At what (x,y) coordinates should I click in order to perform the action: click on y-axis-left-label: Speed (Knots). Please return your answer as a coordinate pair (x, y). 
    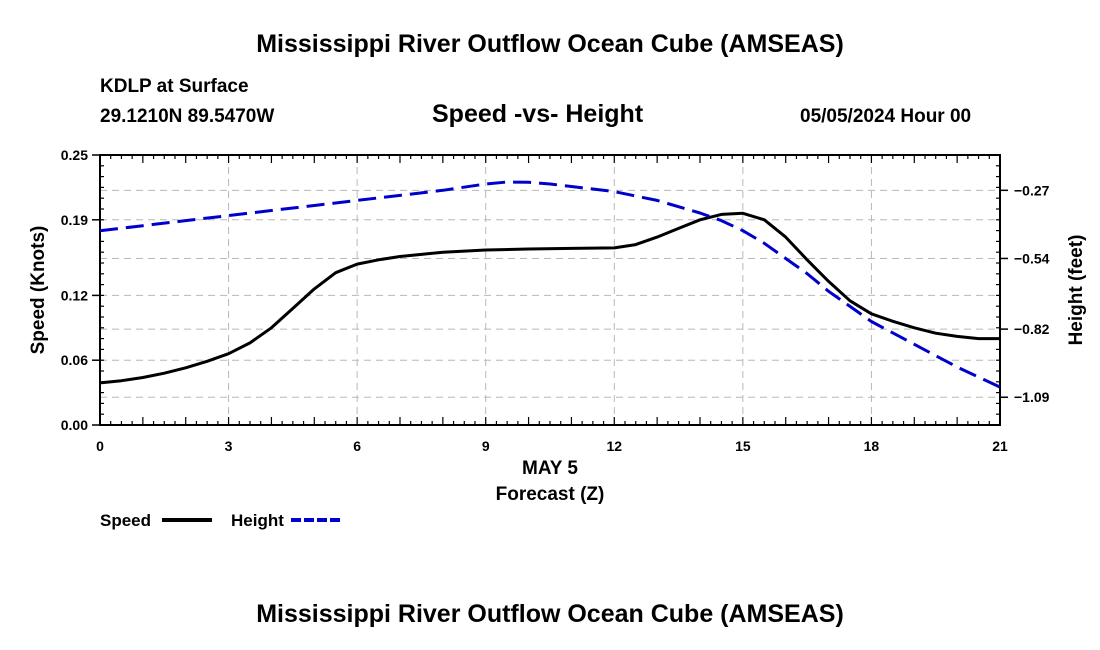
    Looking at the image, I should click on (38, 290).